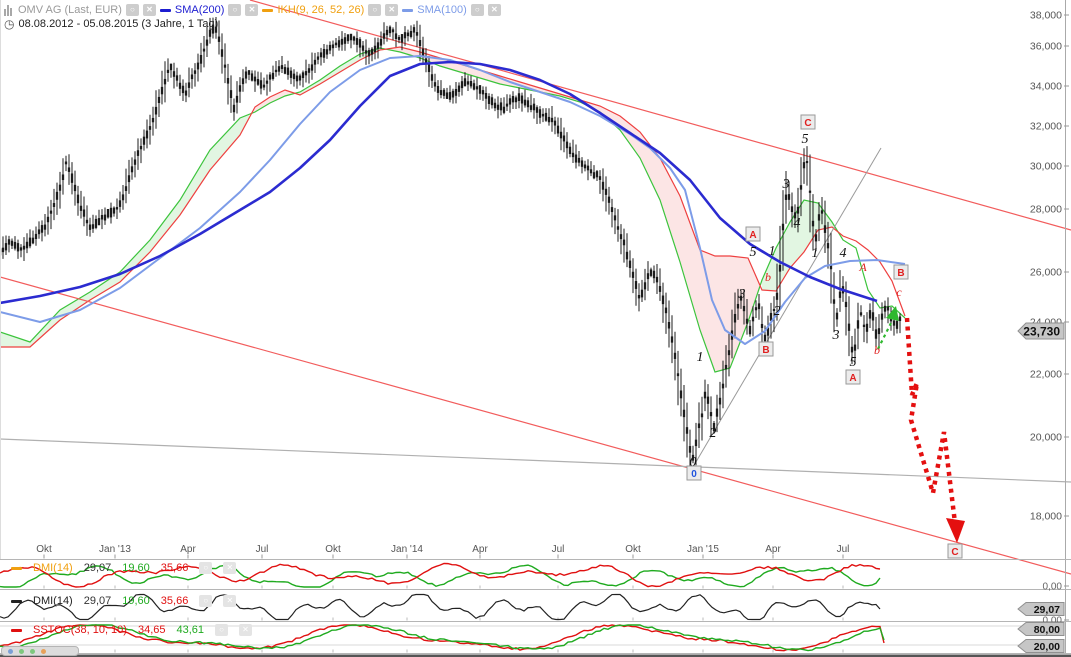  I want to click on wave-box-label: B, so click(765, 350).